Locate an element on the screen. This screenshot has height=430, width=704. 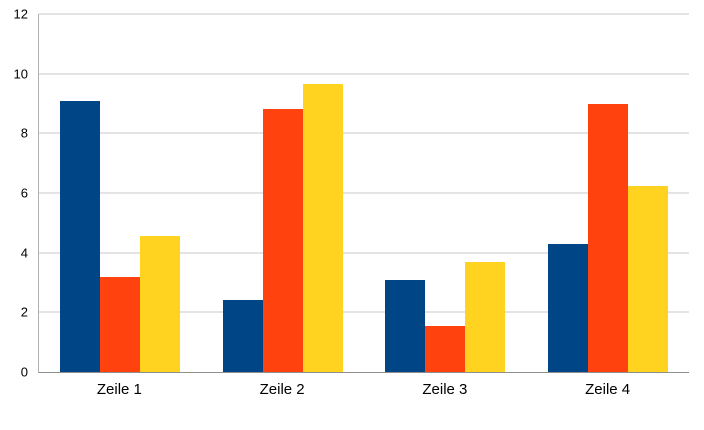
x-axis-labels: Zeile 1 Zeile 2 Zeile 3 Zeile 4 is located at coordinates (363, 389).